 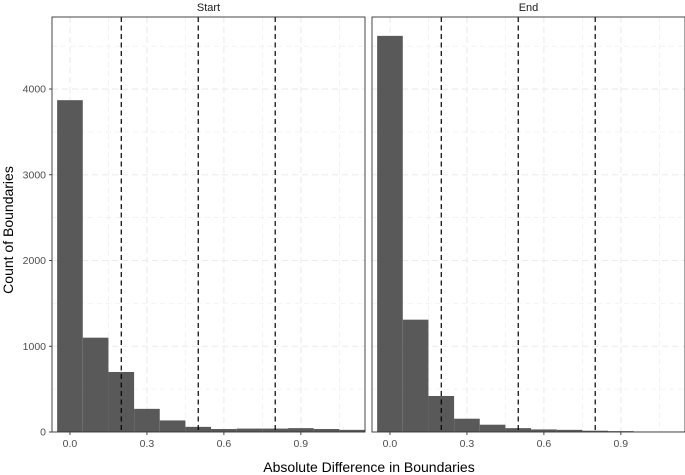 What do you see at coordinates (35, 347) in the screenshot?
I see `y-tick-label: 1000` at bounding box center [35, 347].